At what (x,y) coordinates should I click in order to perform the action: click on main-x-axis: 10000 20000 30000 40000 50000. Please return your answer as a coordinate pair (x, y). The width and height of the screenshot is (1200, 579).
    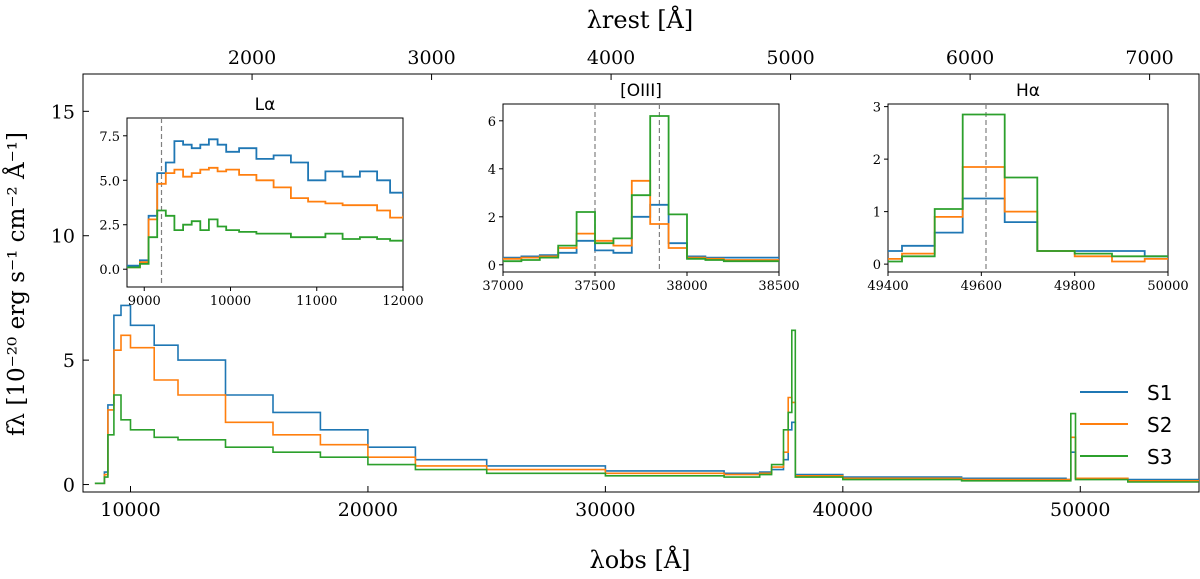
    Looking at the image, I should click on (605, 503).